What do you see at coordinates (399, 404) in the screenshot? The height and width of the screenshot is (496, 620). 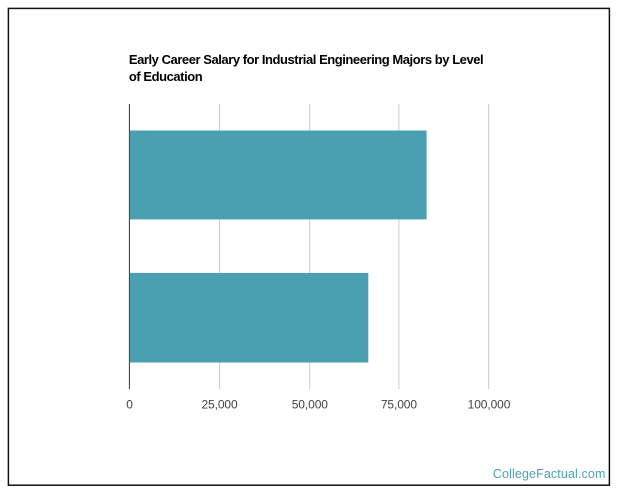 I see `svg-text: 75,000` at bounding box center [399, 404].